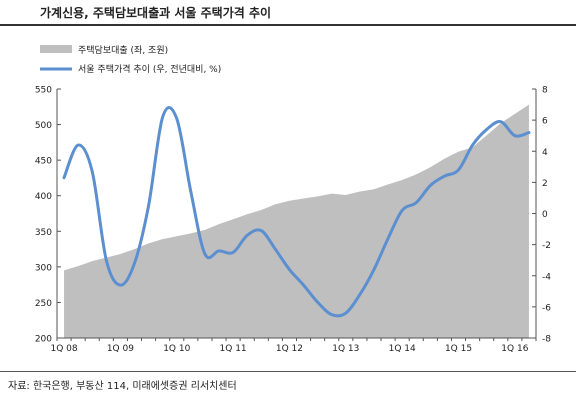  Describe the element at coordinates (156, 13) in the screenshot. I see `chart-title: 가계신용, 주택담보대출과 서울 주택가격 추이` at that location.